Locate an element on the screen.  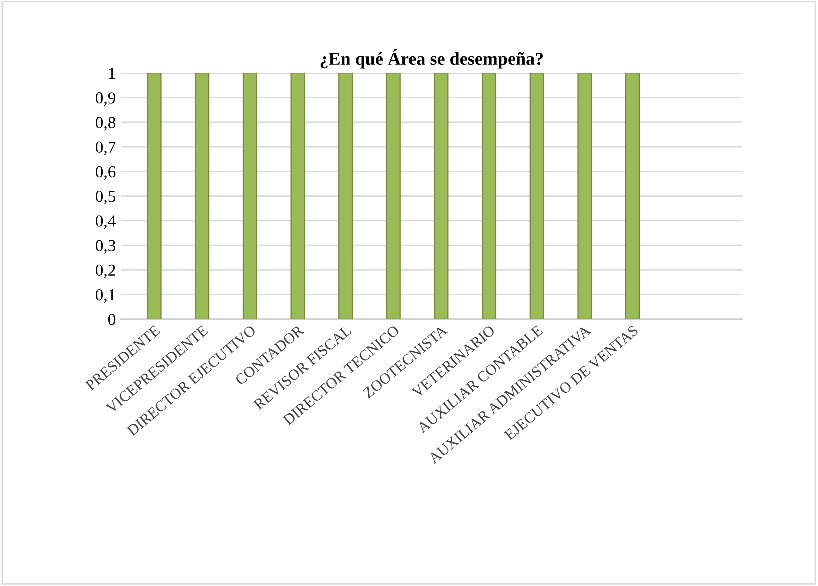
y-tick-label: 0,3 is located at coordinates (106, 247).